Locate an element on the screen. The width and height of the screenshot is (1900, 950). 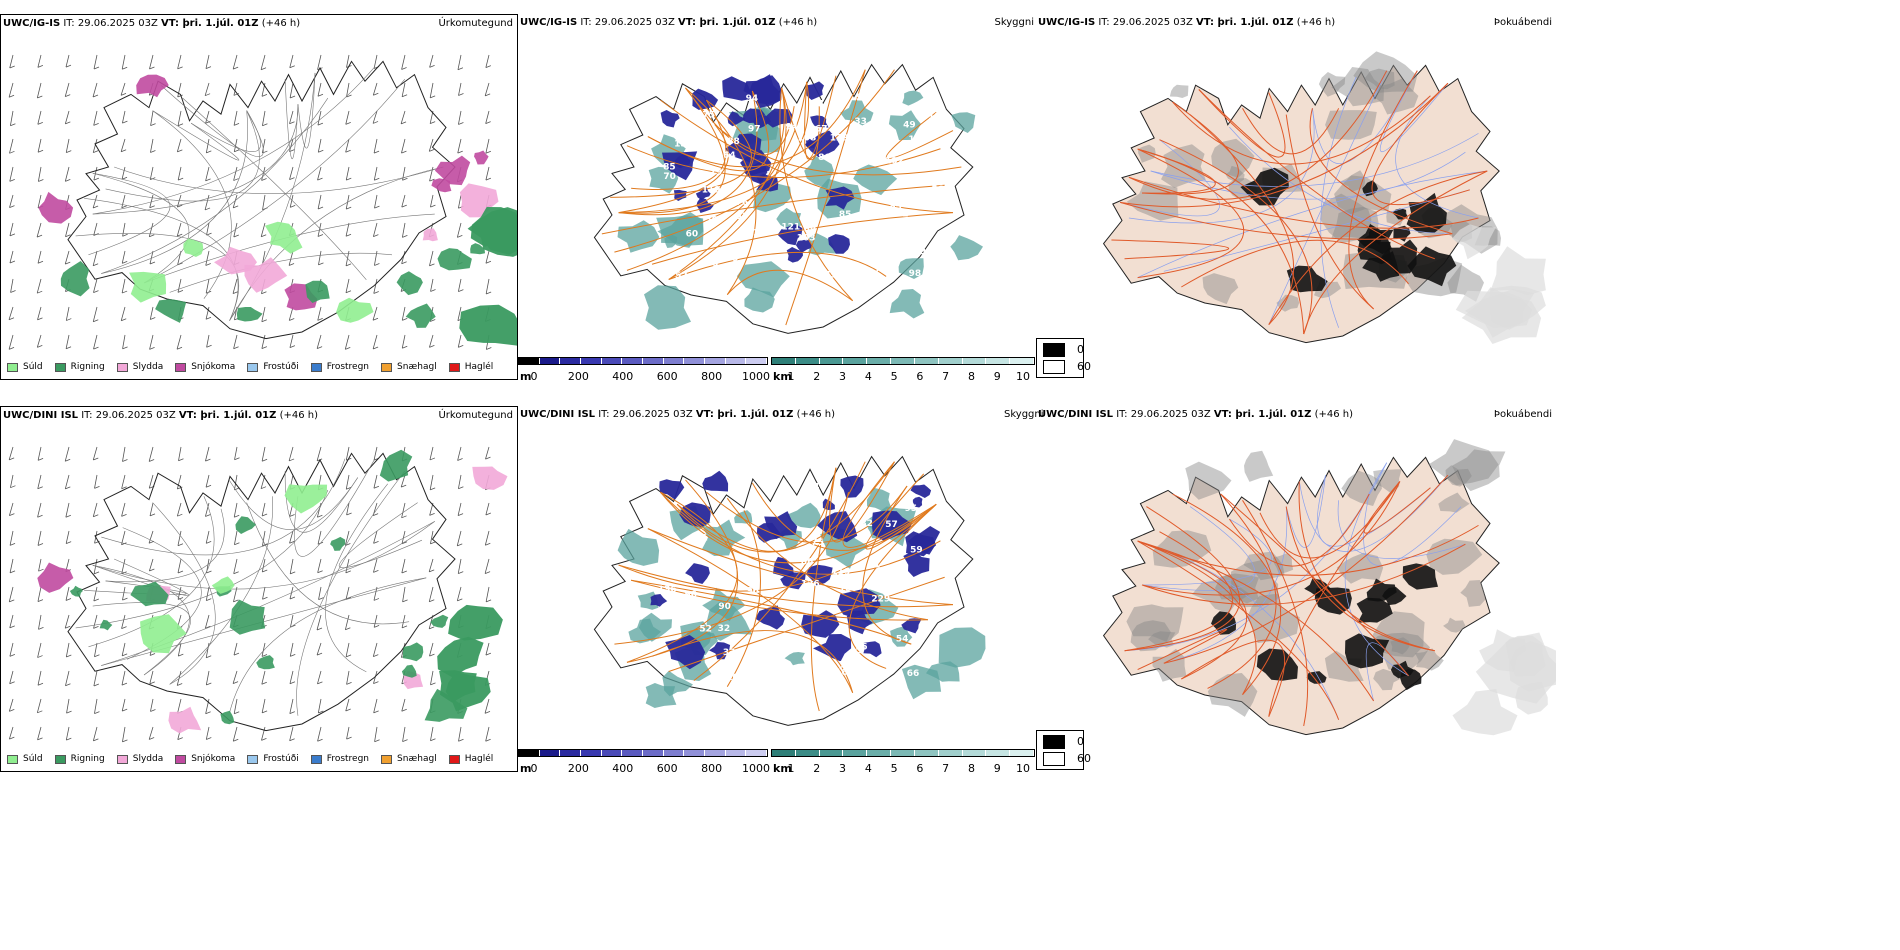
cloudbase-value-label: 108 is located at coordinates (807, 139).